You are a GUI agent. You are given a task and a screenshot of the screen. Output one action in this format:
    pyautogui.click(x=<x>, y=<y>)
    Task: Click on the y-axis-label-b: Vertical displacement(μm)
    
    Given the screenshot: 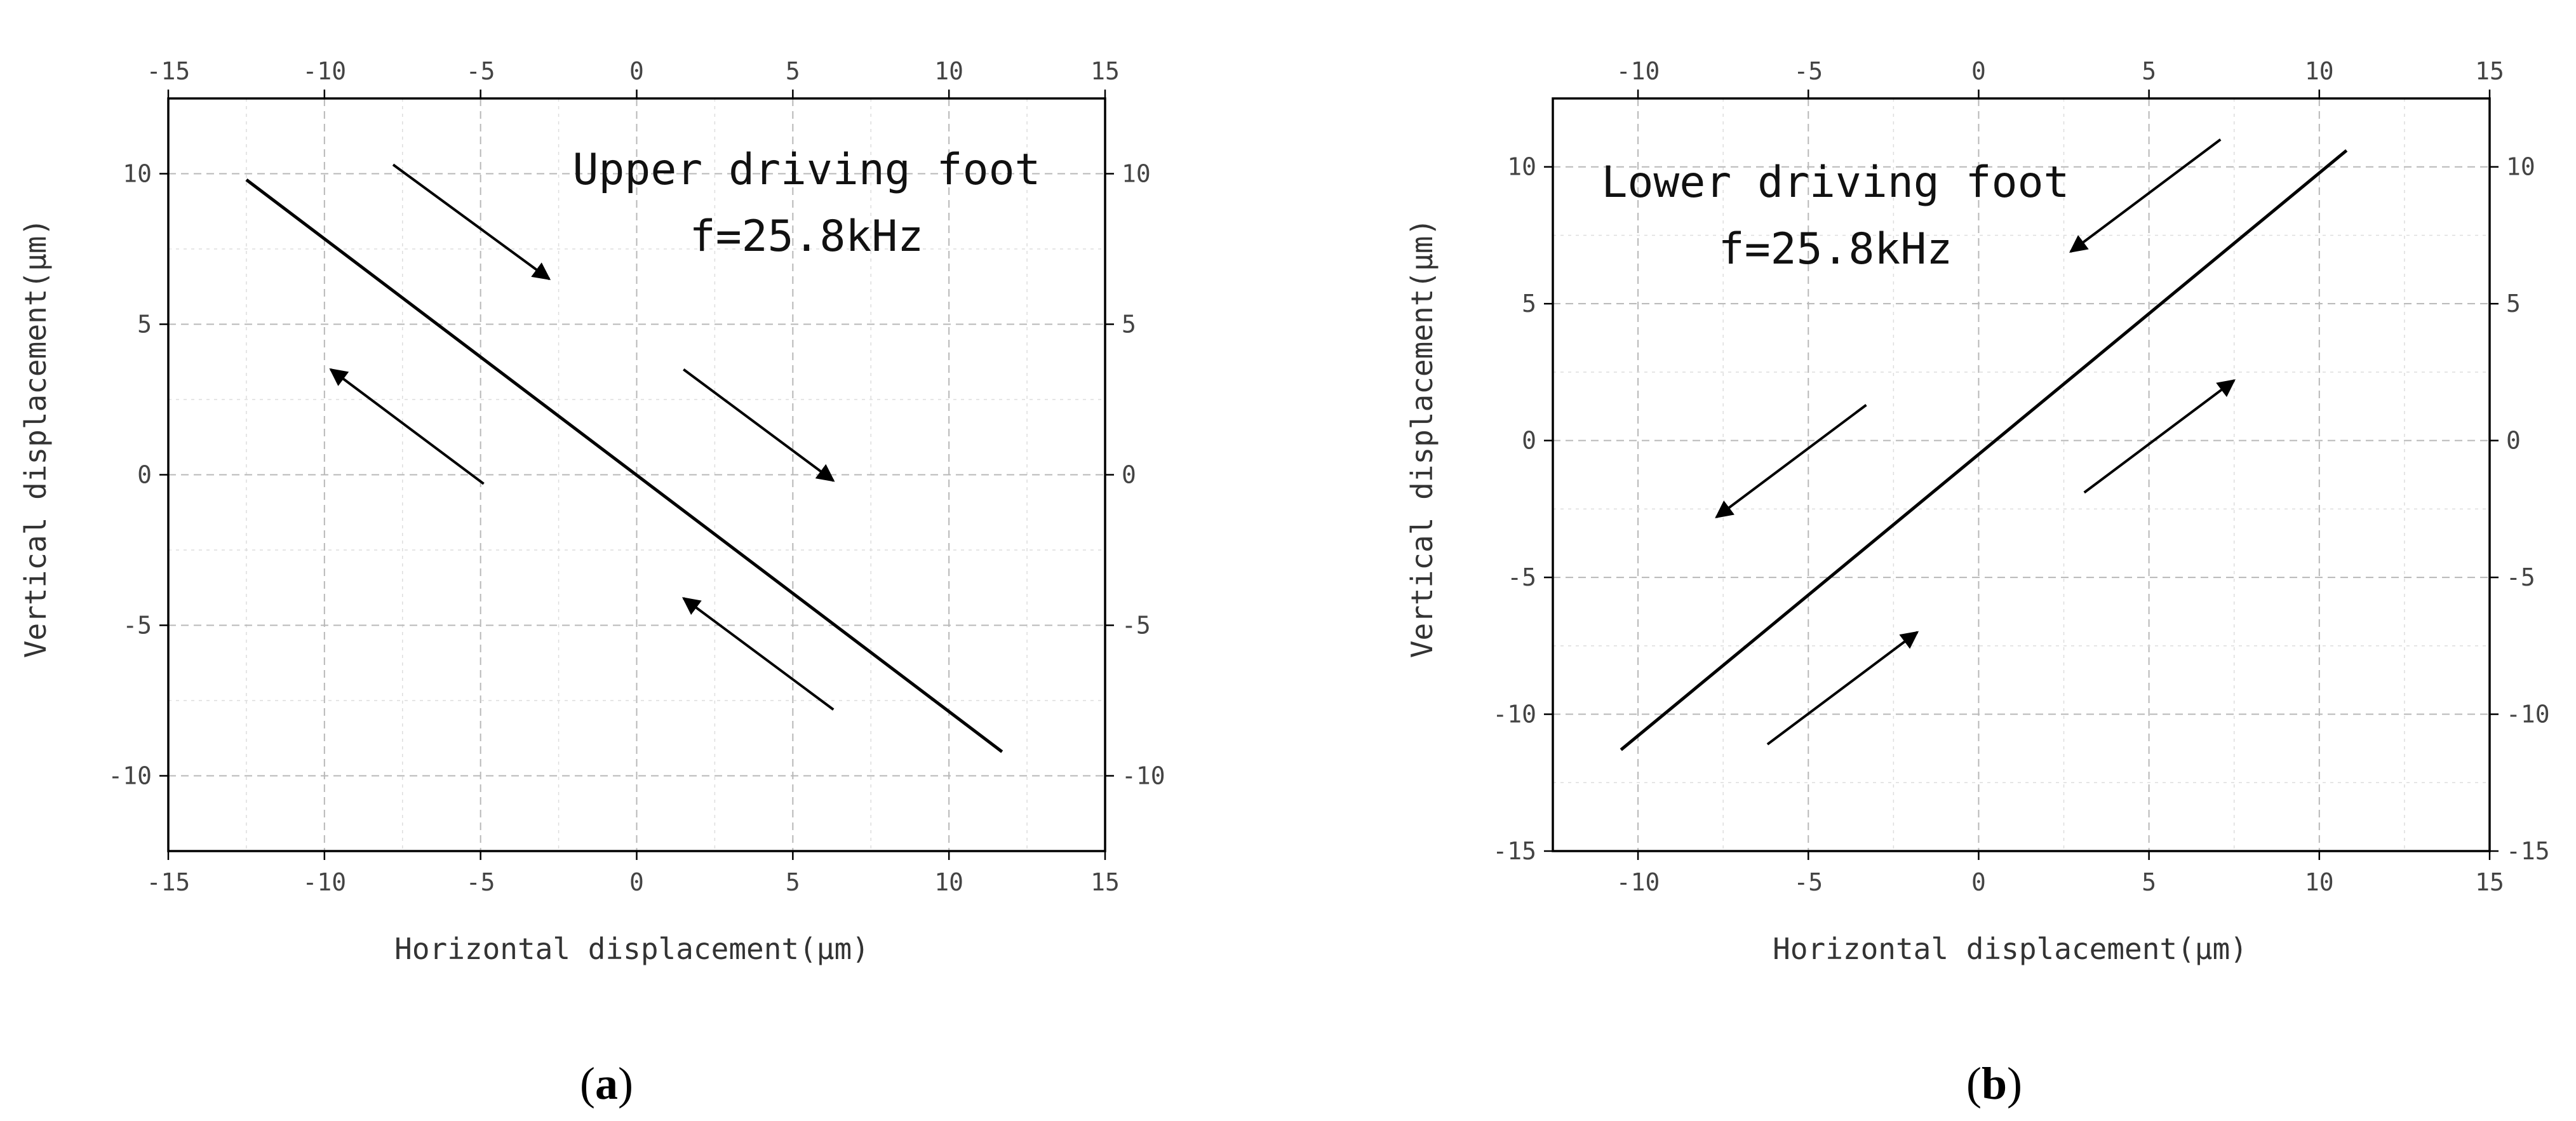 What is the action you would take?
    pyautogui.click(x=1422, y=438)
    